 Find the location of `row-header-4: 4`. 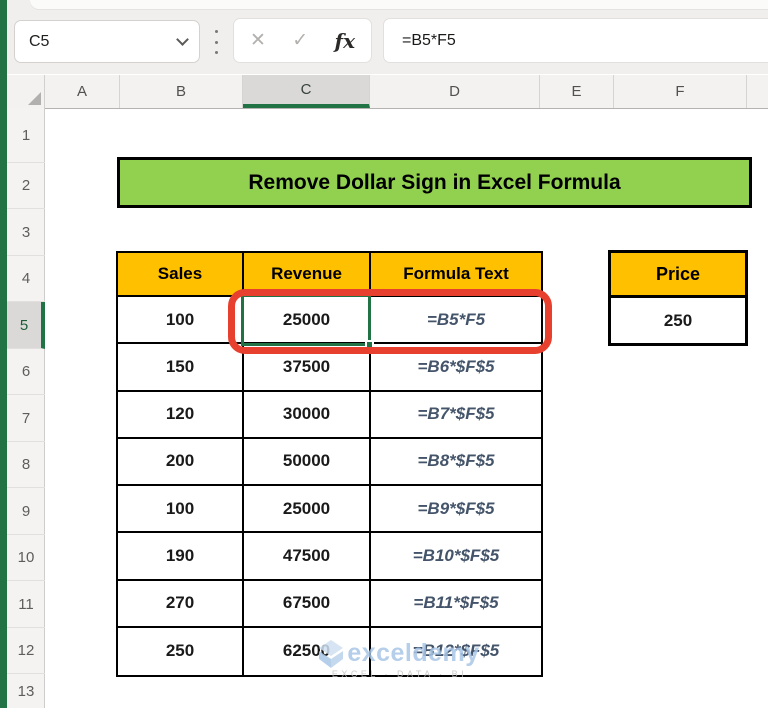

row-header-4: 4 is located at coordinates (26, 279).